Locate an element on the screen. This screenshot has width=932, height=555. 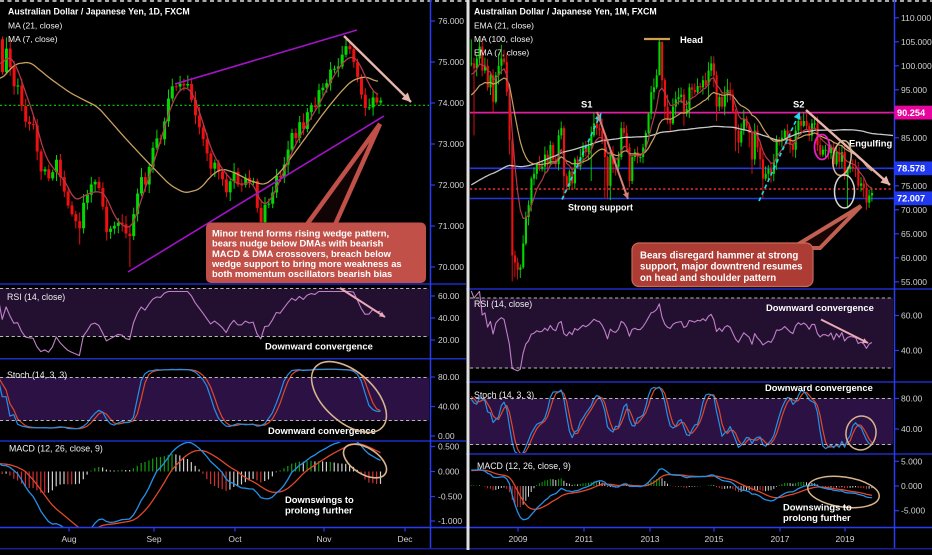
svg-text: 78.578 is located at coordinates (911, 169).